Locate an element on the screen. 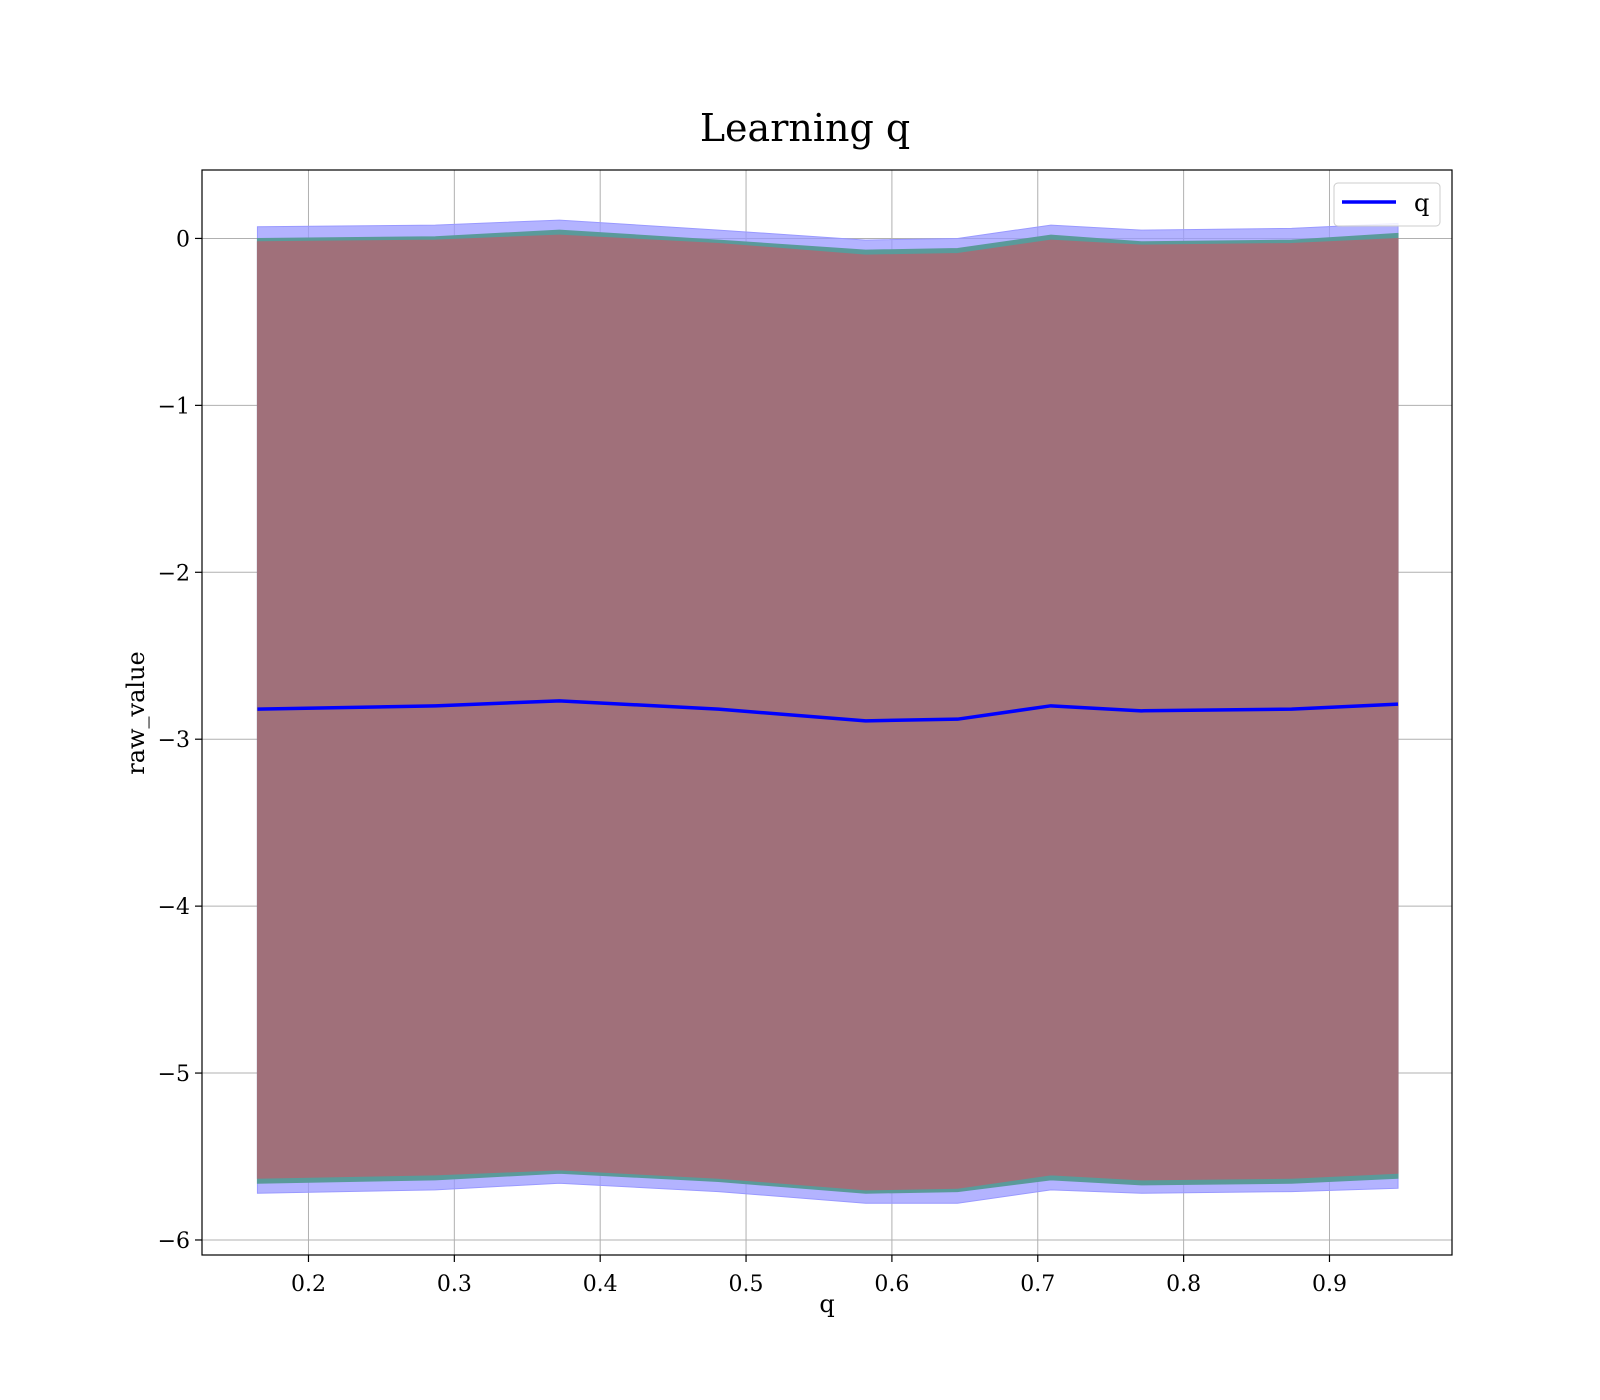  x-tick-label: 0.2 is located at coordinates (308, 1284).